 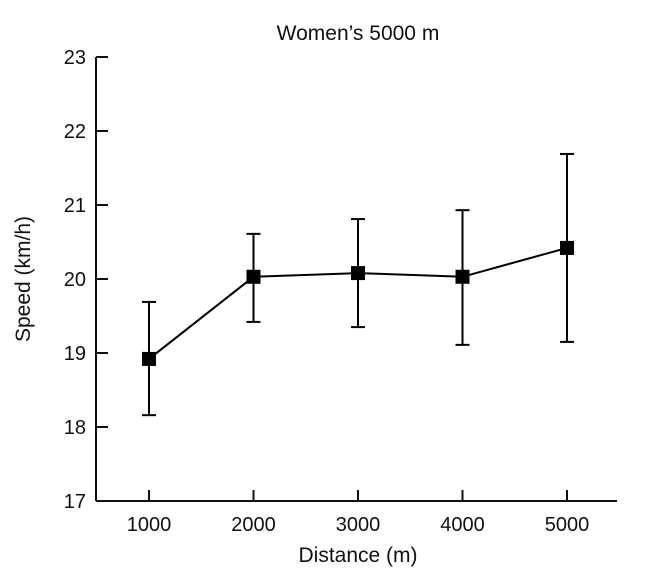 I want to click on y-ticks: 17 18 19 20 21 22 23, so click(x=86, y=280).